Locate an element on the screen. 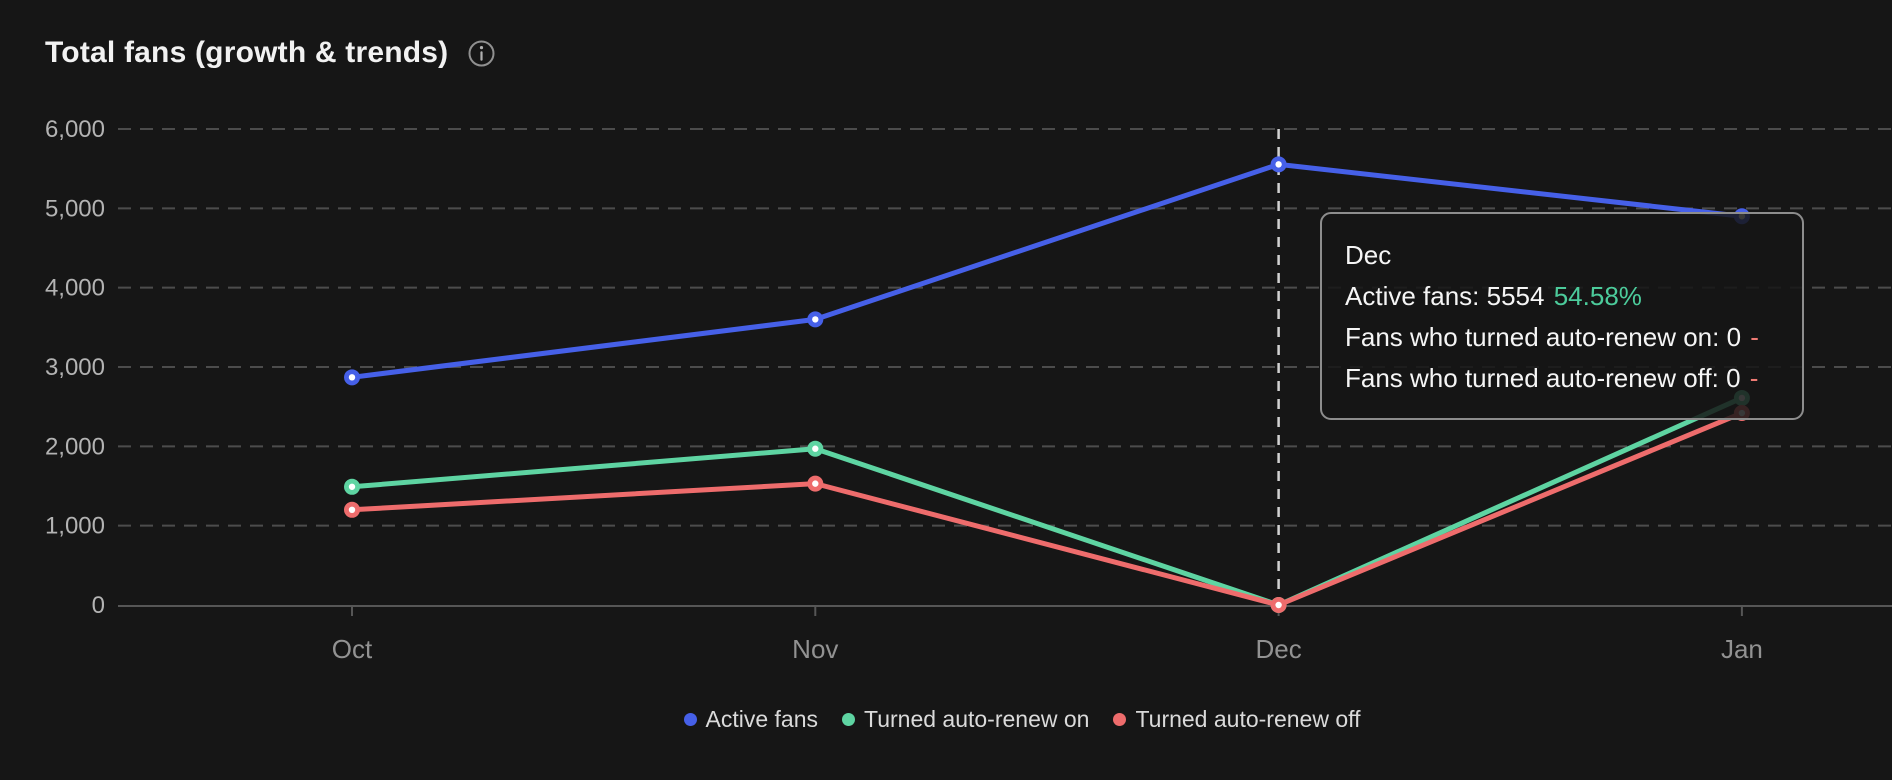  y-axis-label: 1,000 is located at coordinates (75, 526).